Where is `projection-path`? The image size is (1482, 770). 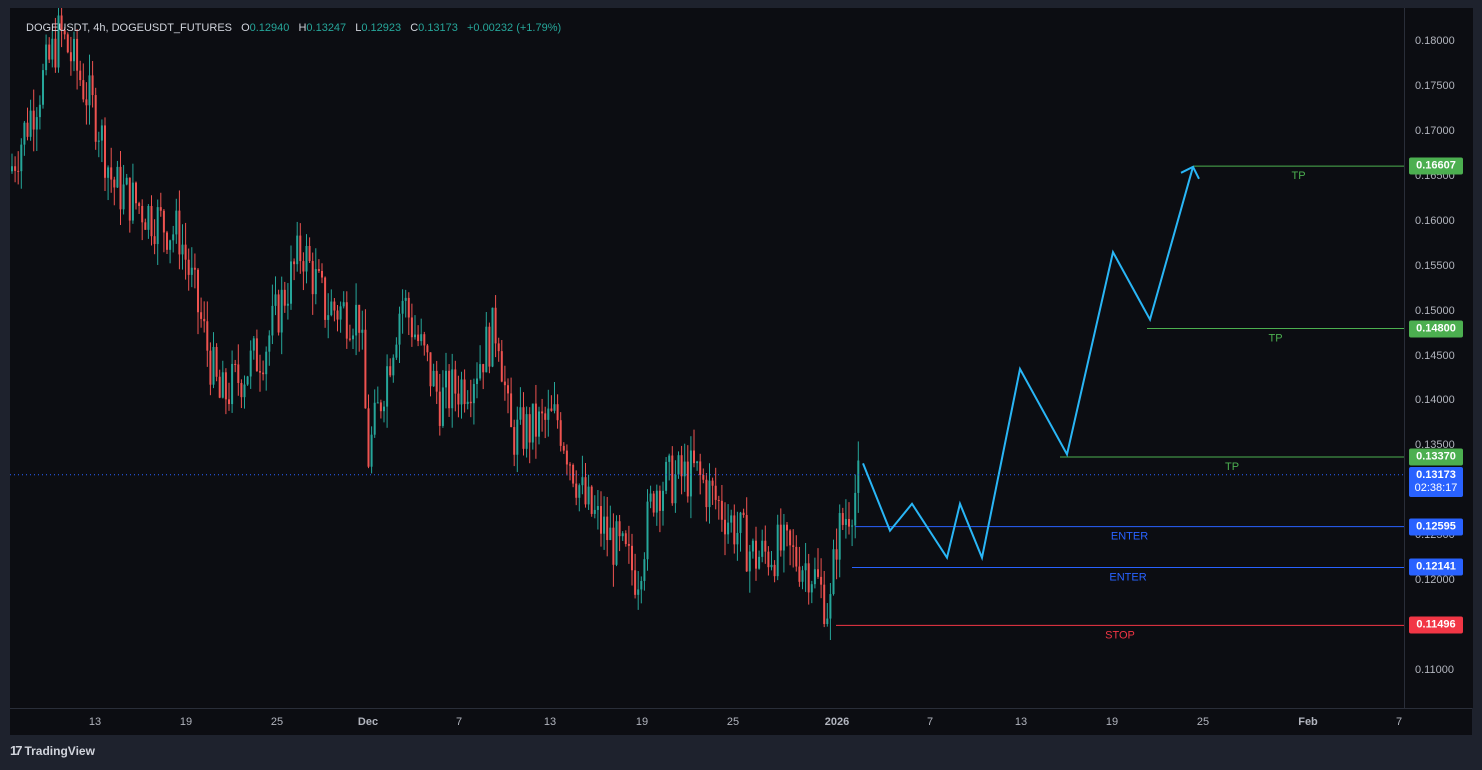
projection-path is located at coordinates (1028, 364).